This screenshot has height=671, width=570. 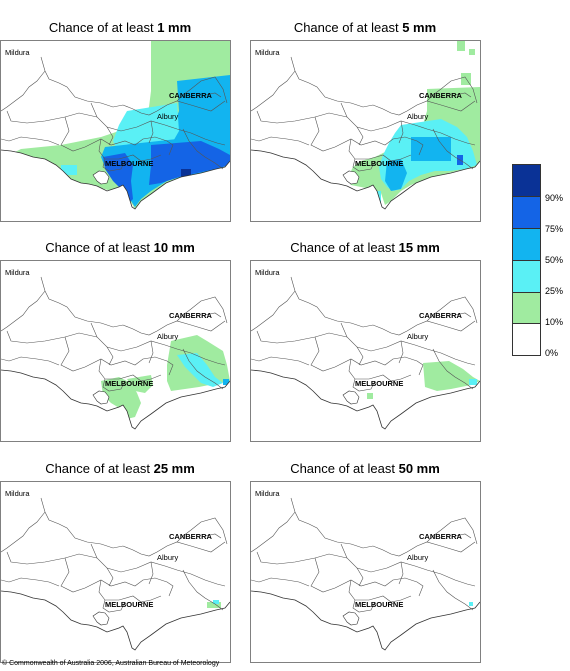 What do you see at coordinates (554, 229) in the screenshot?
I see `legend-label-75: 75%` at bounding box center [554, 229].